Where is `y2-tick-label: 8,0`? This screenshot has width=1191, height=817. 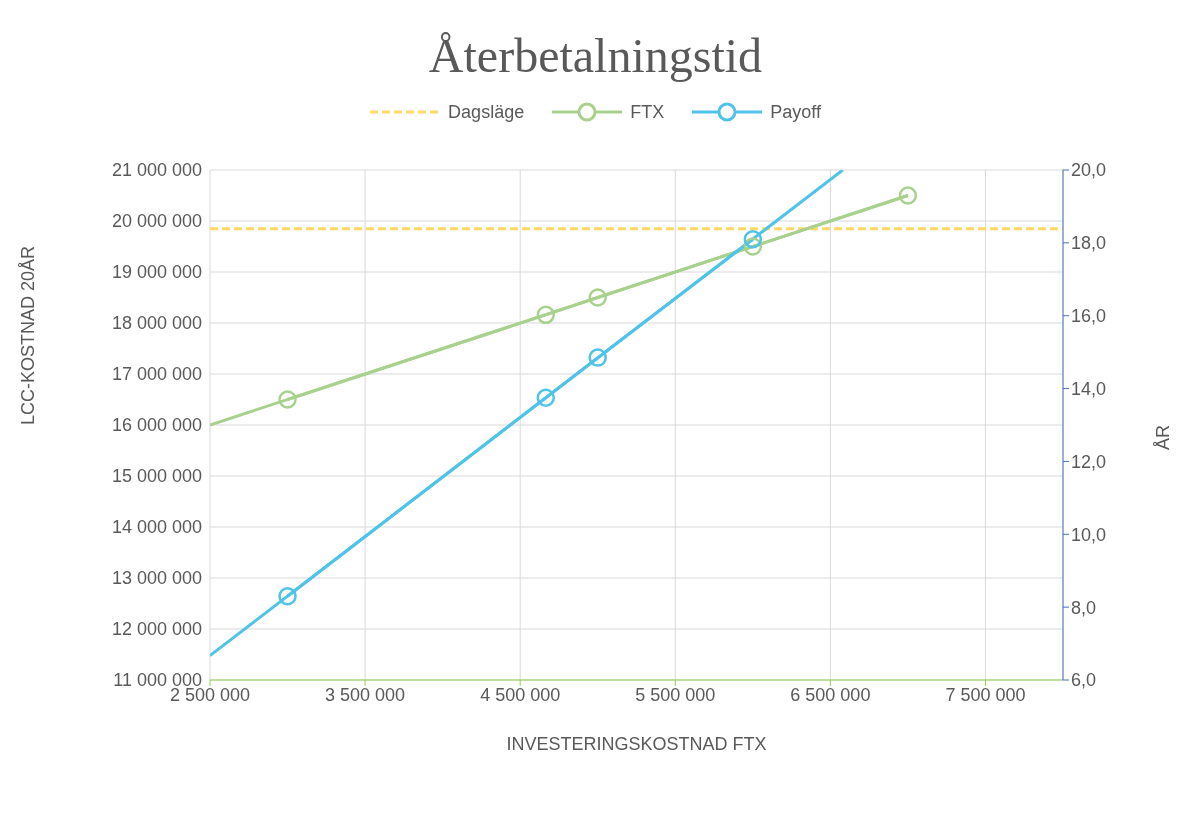
y2-tick-label: 8,0 is located at coordinates (1084, 607).